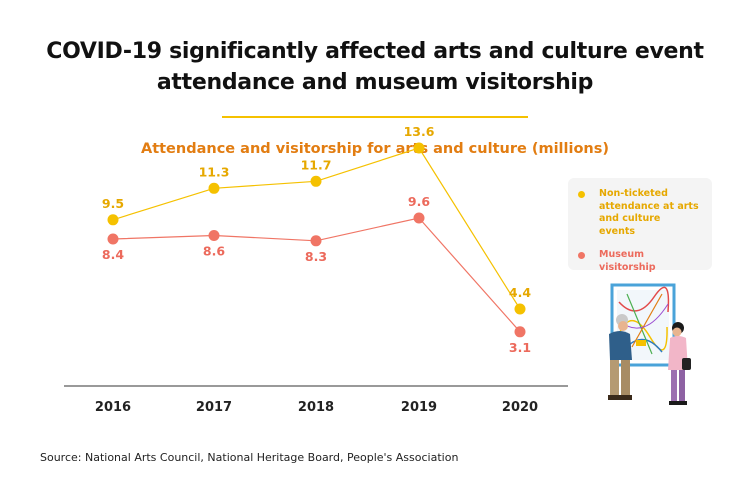 Image resolution: width=750 pixels, height=500 pixels. Describe the element at coordinates (419, 218) in the screenshot. I see `data-point-museum-2019` at that location.